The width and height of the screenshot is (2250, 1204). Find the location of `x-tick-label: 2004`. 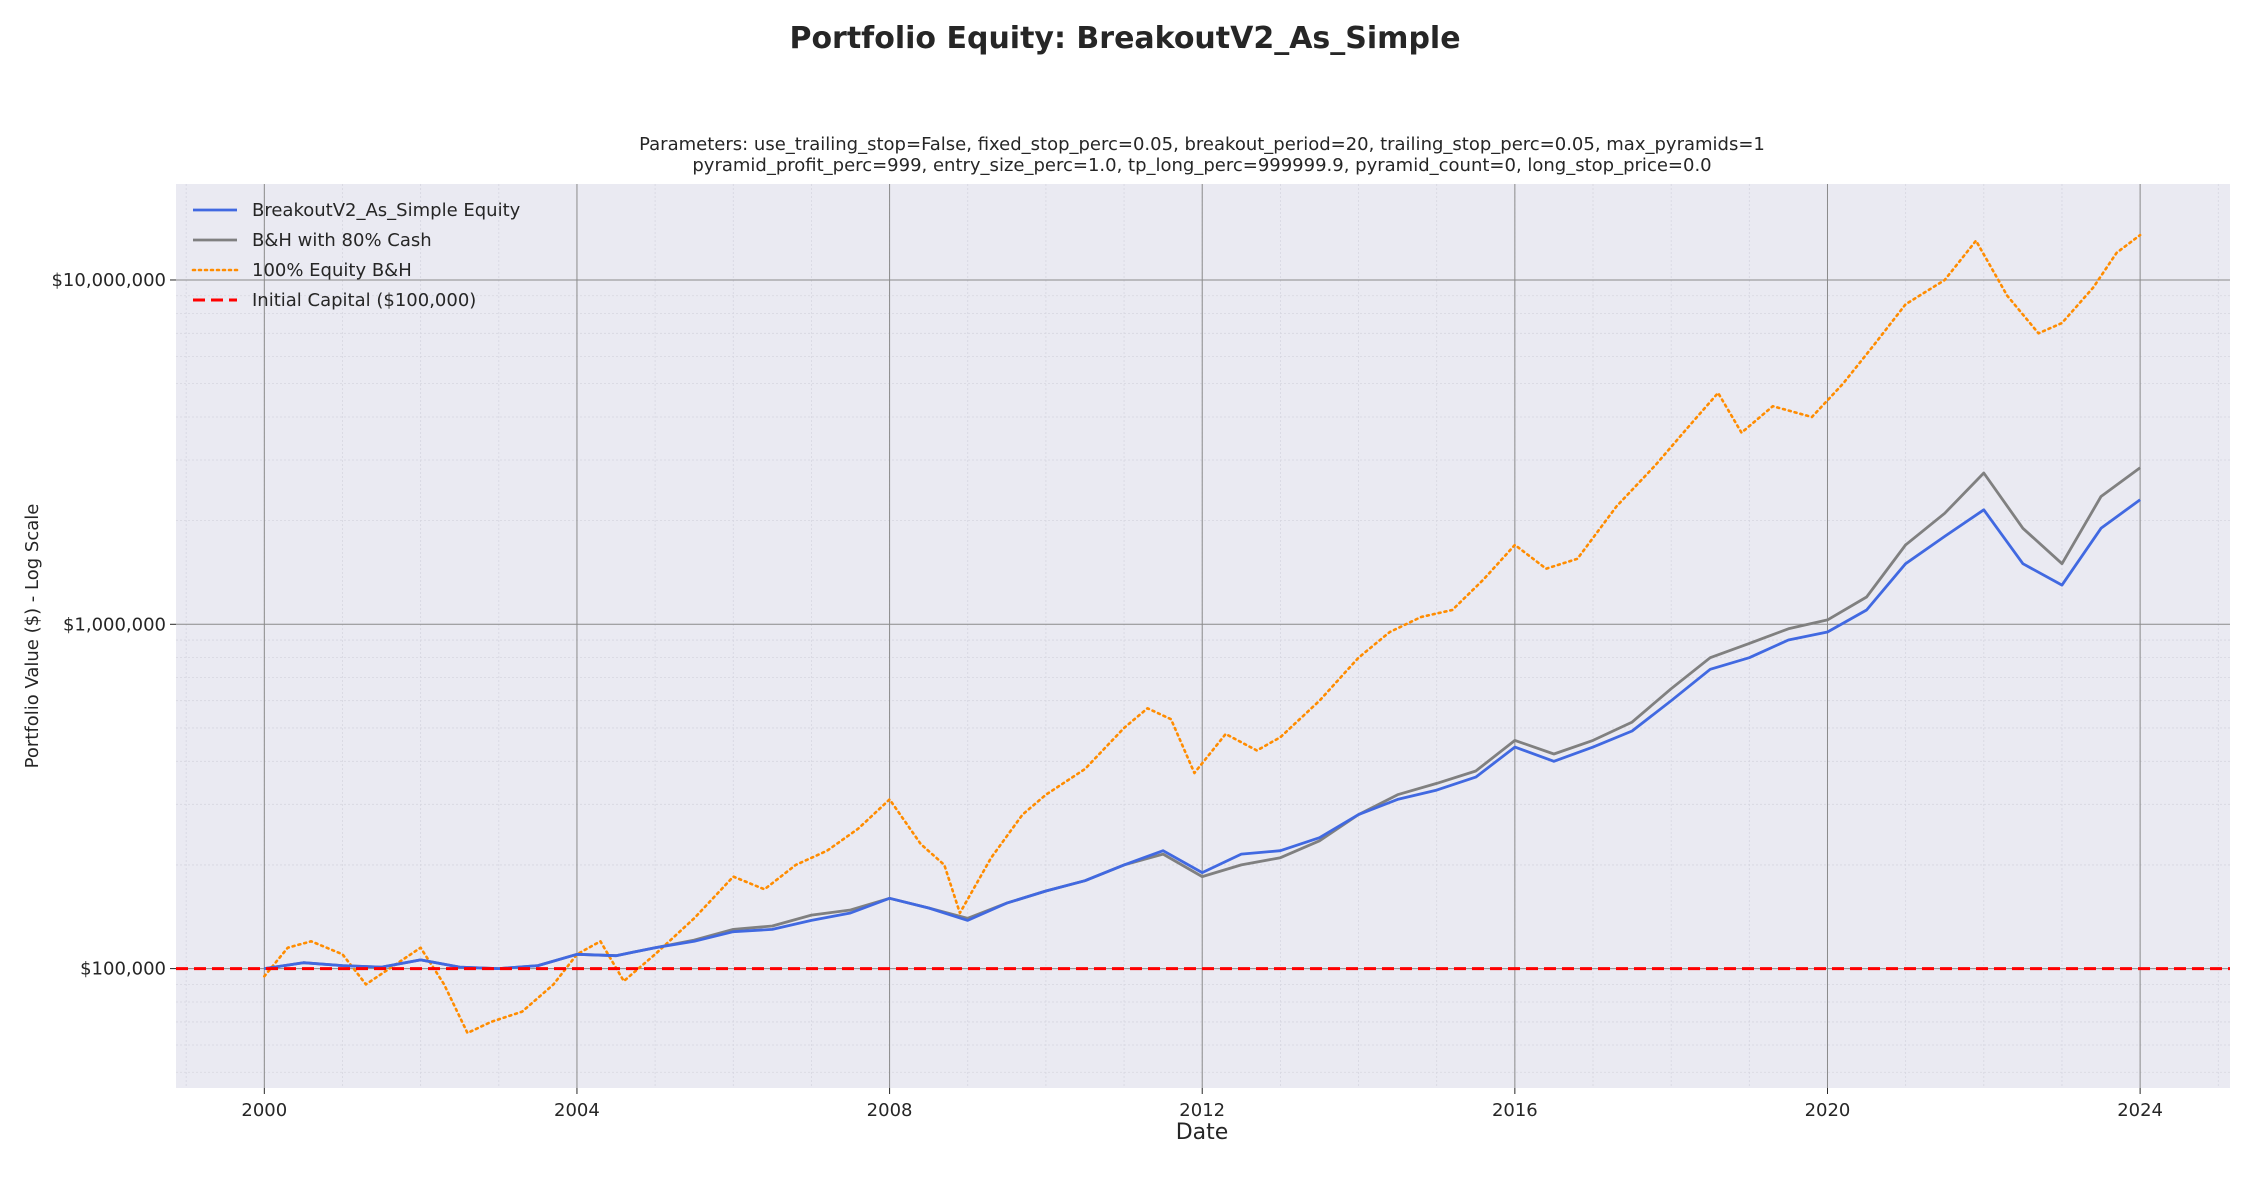

x-tick-label: 2004 is located at coordinates (577, 1110).